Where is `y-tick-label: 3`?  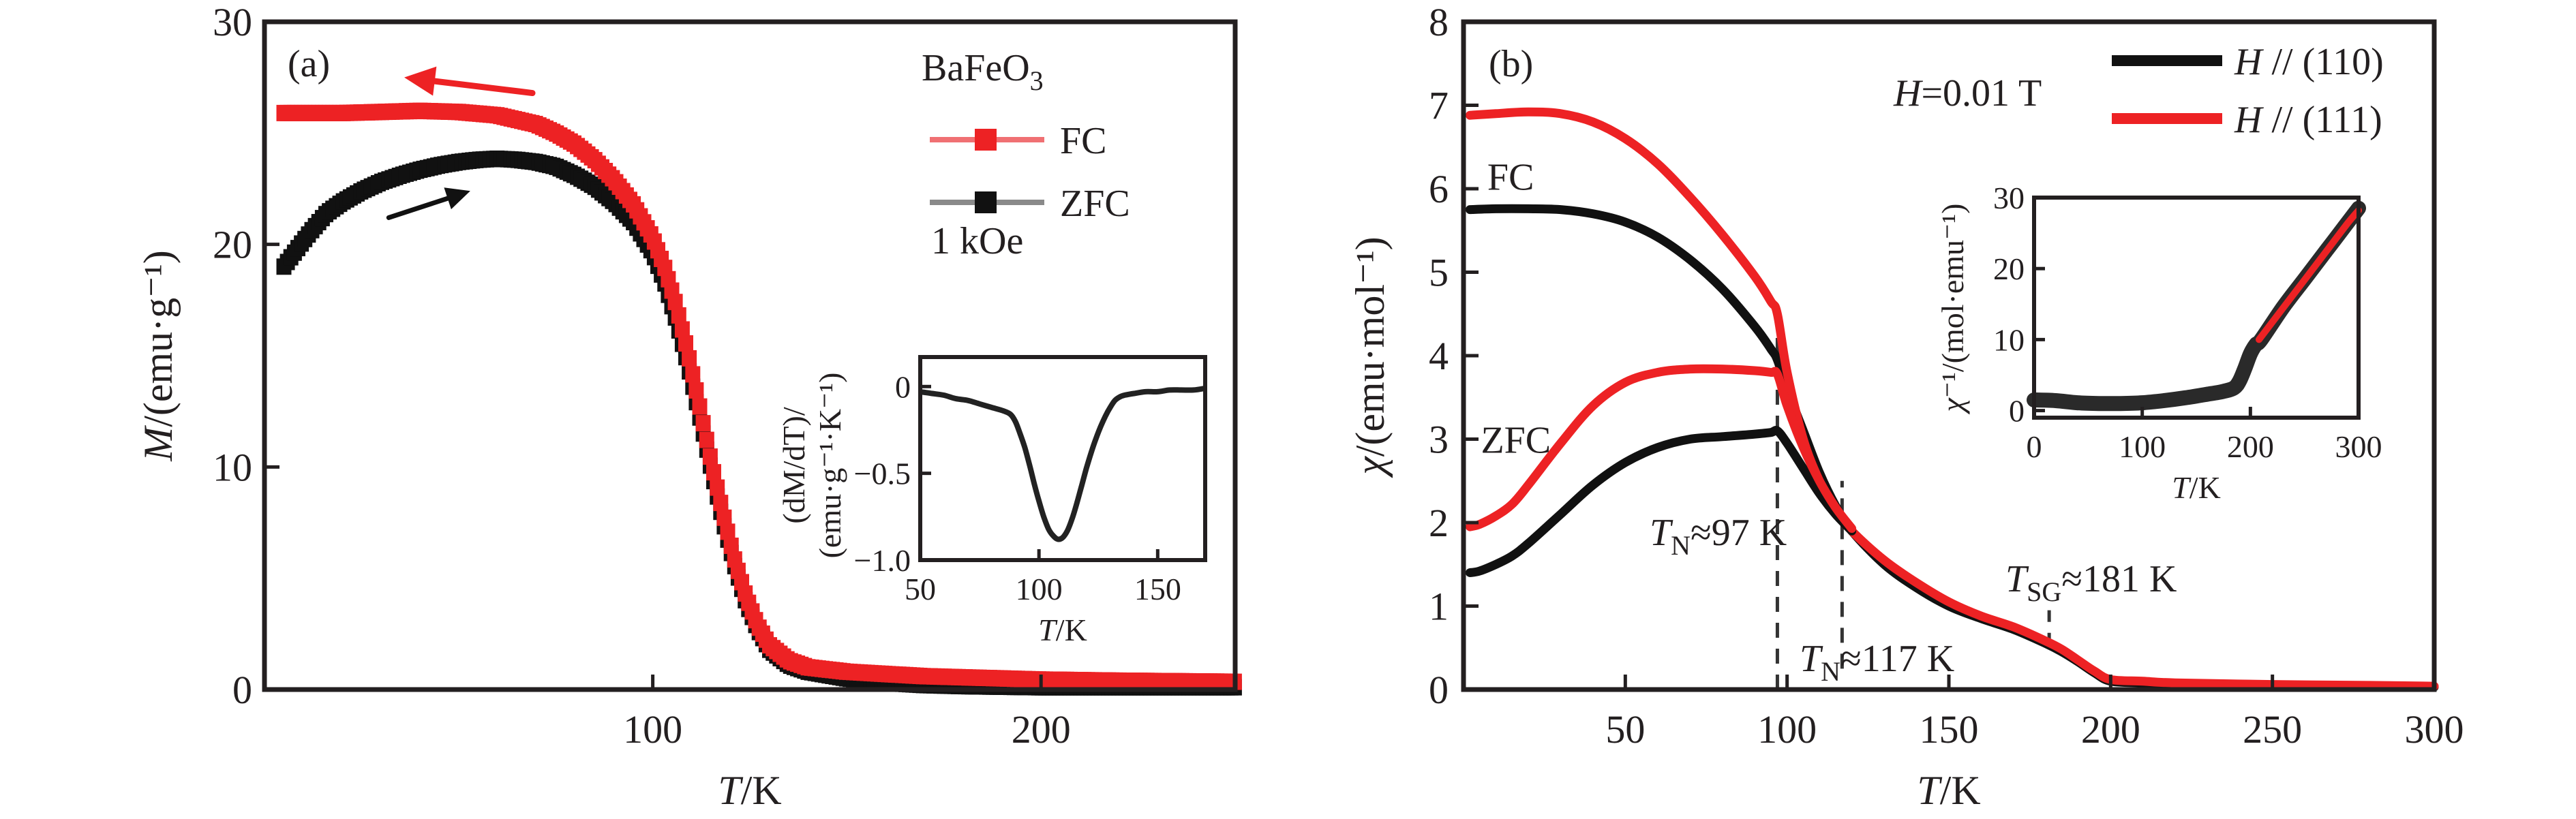
y-tick-label: 3 is located at coordinates (1439, 440).